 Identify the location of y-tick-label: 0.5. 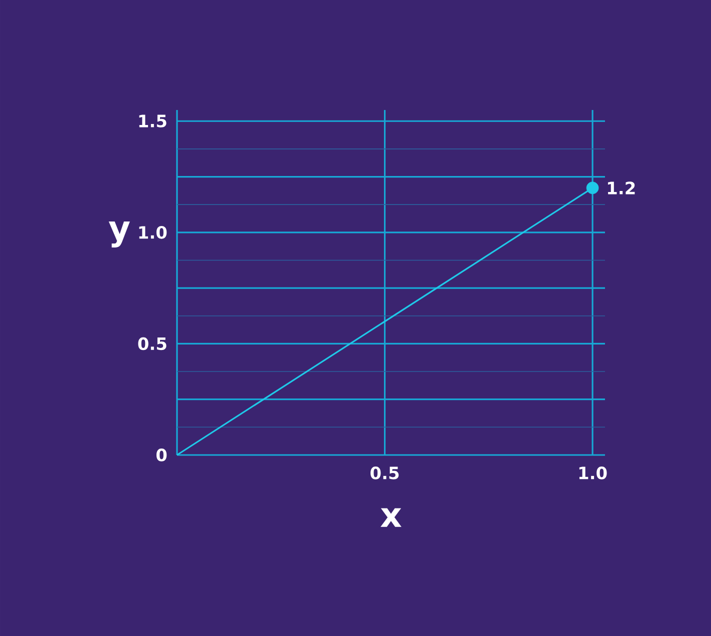
(152, 343).